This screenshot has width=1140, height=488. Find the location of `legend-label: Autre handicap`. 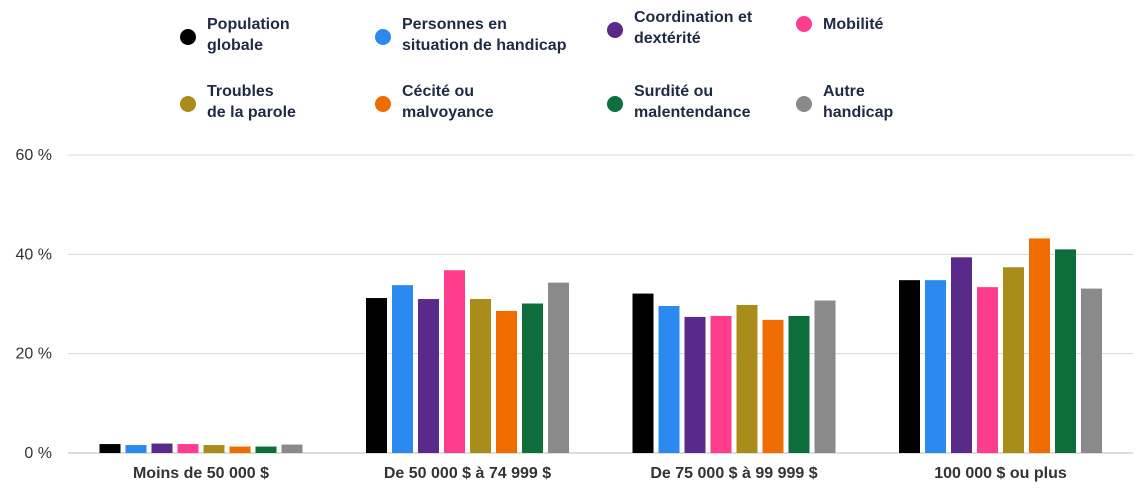

legend-label: Autre handicap is located at coordinates (858, 102).